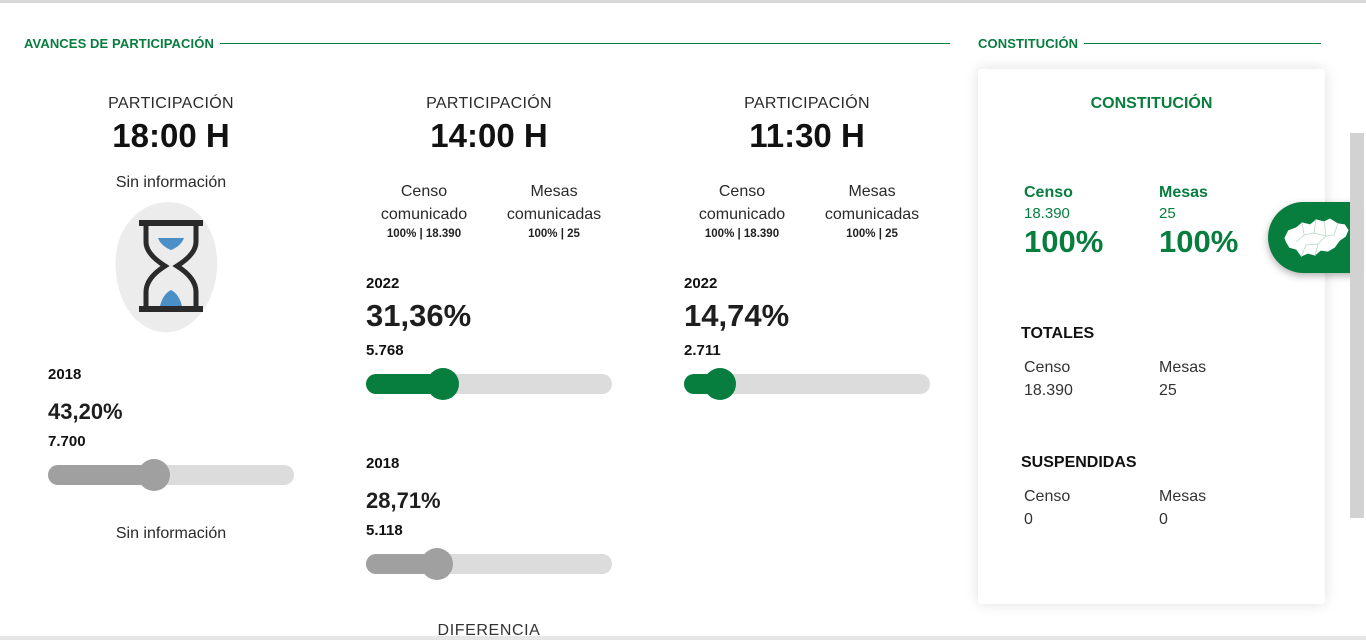 Image resolution: width=1366 pixels, height=640 pixels. I want to click on sin-informacion-bottom-text: Sin información, so click(171, 533).